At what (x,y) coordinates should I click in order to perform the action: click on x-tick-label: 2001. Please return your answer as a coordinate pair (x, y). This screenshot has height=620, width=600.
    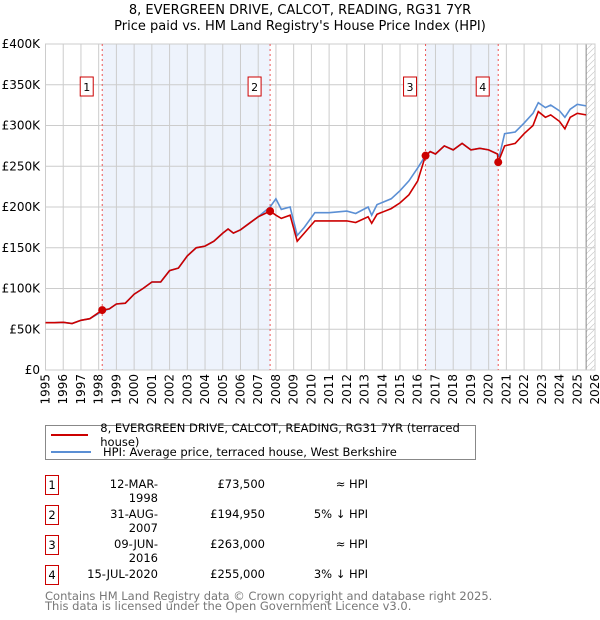
    Looking at the image, I should click on (152, 389).